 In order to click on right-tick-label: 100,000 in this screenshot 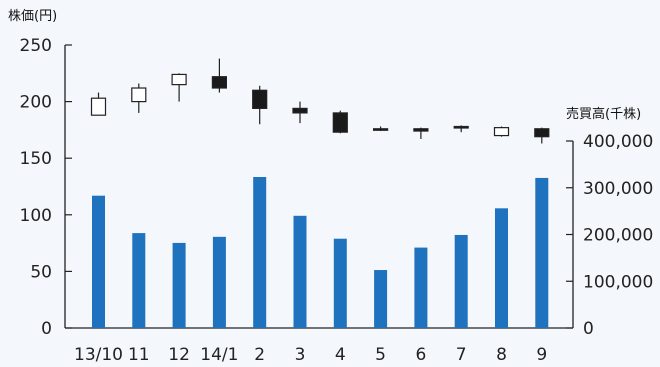, I will do `click(618, 282)`.